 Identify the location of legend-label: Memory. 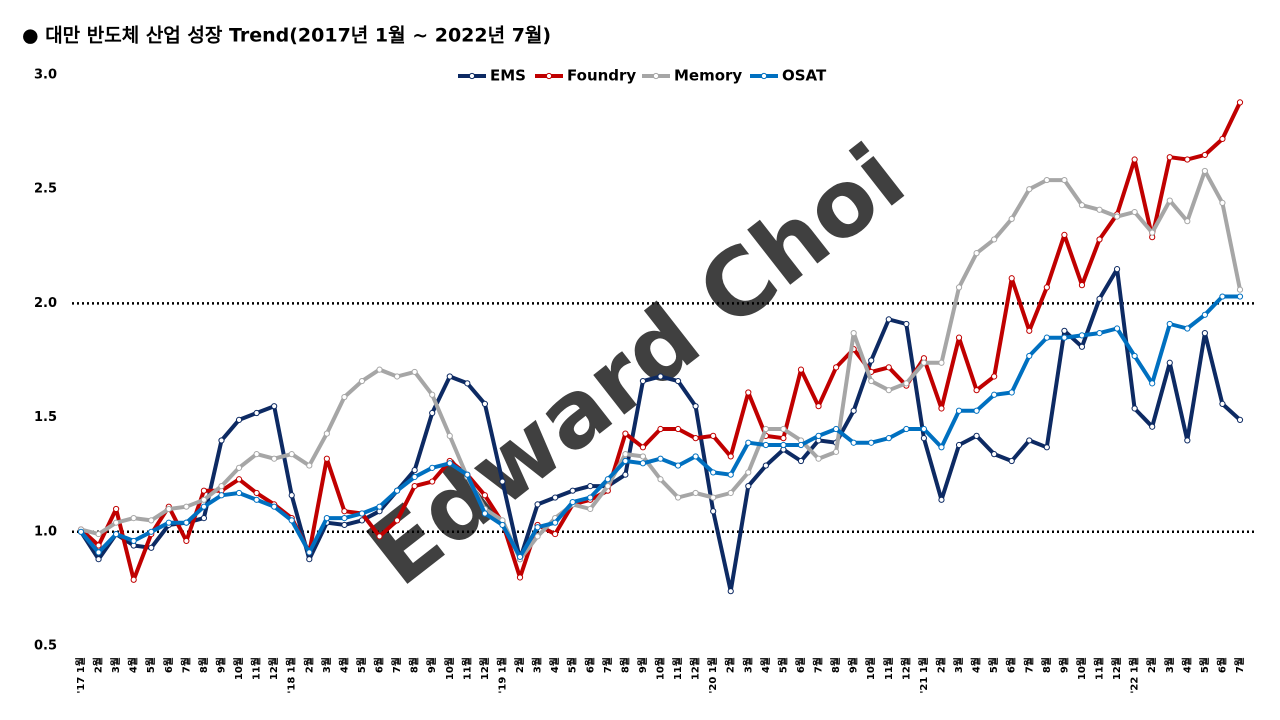
(708, 76).